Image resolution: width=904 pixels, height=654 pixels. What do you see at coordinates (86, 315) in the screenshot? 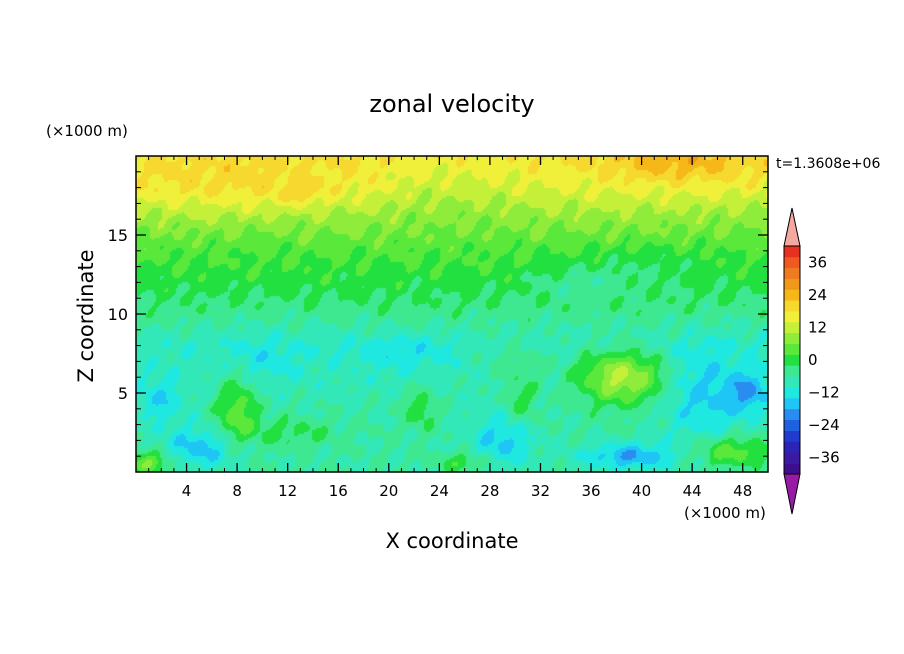
I see `y-axis-label: Z coordinate` at bounding box center [86, 315].